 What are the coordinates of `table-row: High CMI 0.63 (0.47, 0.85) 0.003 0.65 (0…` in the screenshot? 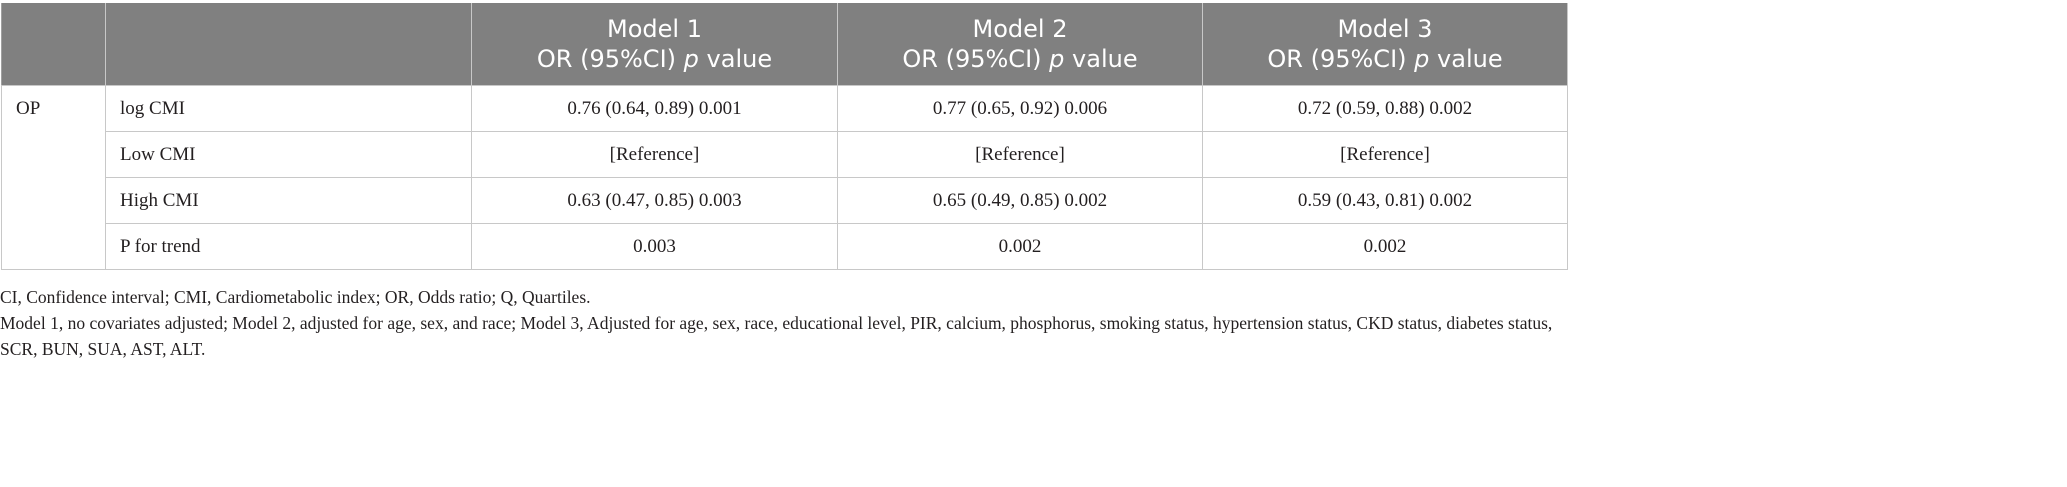 It's located at (785, 200).